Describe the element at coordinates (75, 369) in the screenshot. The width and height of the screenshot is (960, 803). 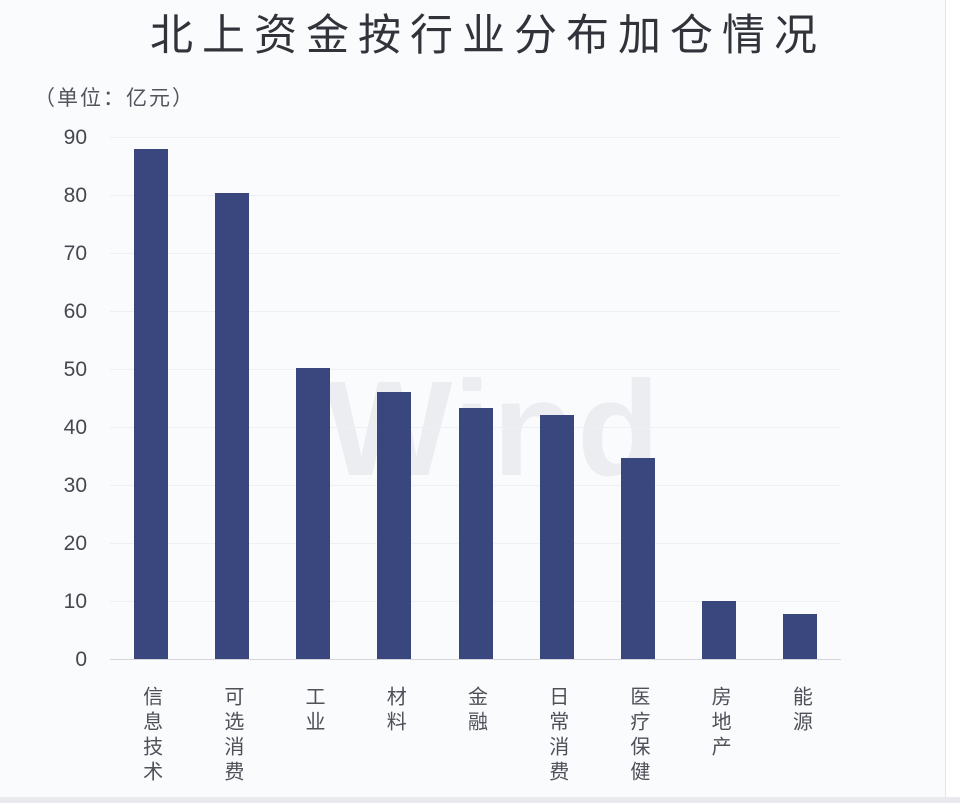
I see `y-tick-label: 50` at that location.